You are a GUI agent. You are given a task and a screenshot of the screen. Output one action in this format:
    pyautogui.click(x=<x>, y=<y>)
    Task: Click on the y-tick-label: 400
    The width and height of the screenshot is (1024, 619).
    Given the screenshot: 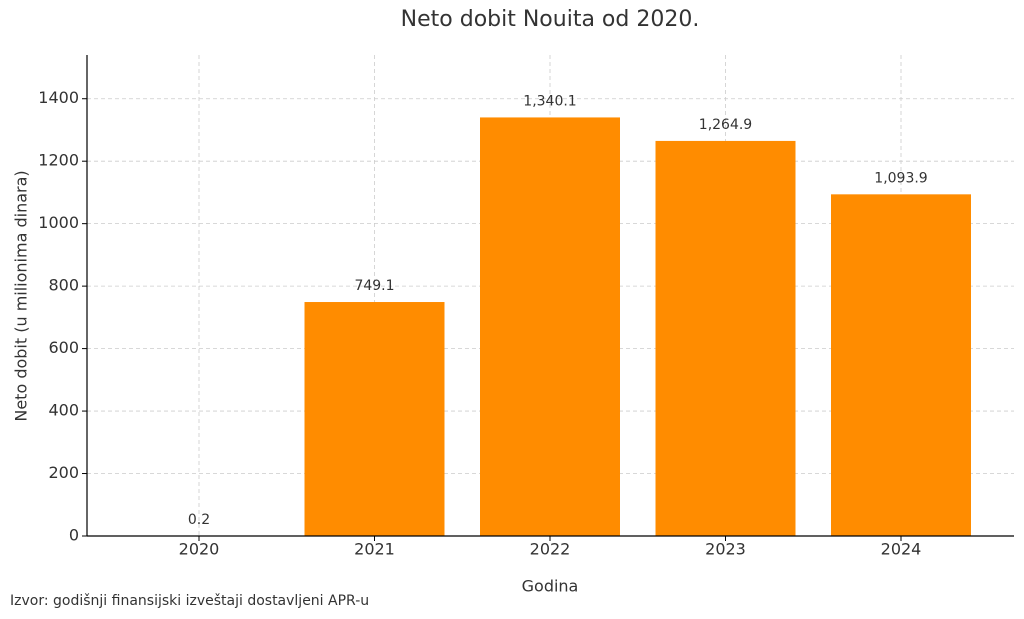 What is the action you would take?
    pyautogui.click(x=63, y=410)
    